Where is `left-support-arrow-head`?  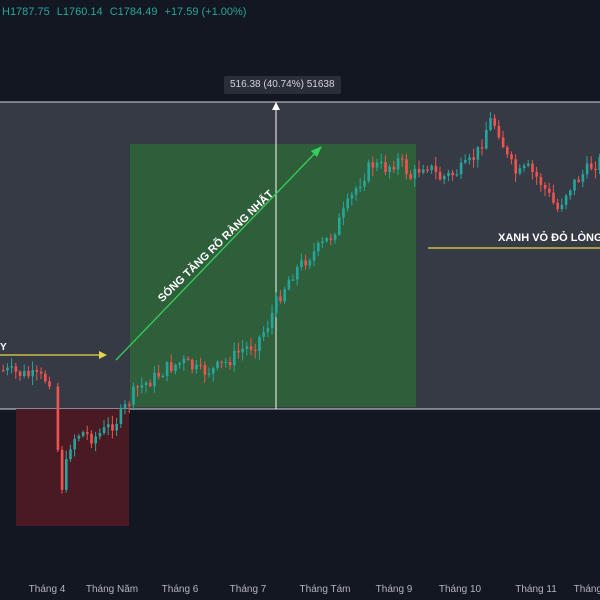 left-support-arrow-head is located at coordinates (103, 355).